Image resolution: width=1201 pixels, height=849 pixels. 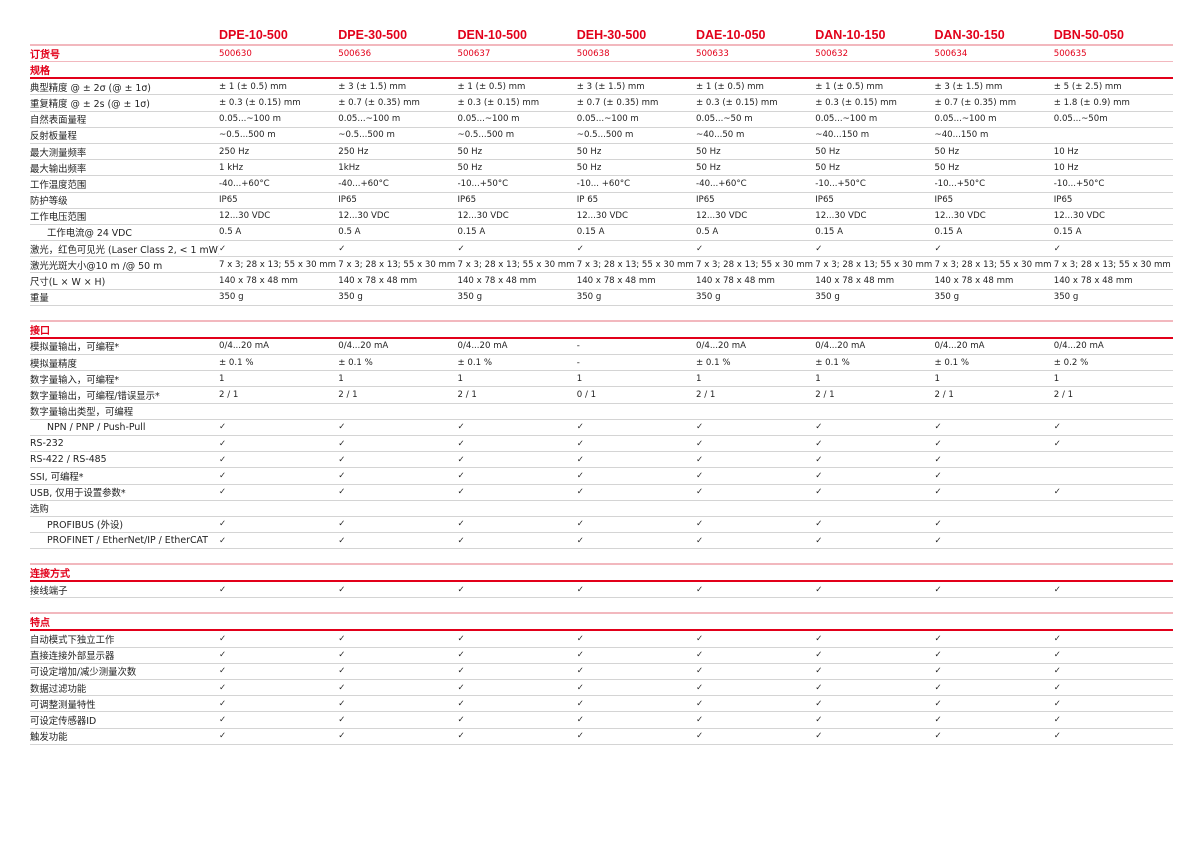 What do you see at coordinates (601, 557) in the screenshot?
I see `spacer-cell` at bounding box center [601, 557].